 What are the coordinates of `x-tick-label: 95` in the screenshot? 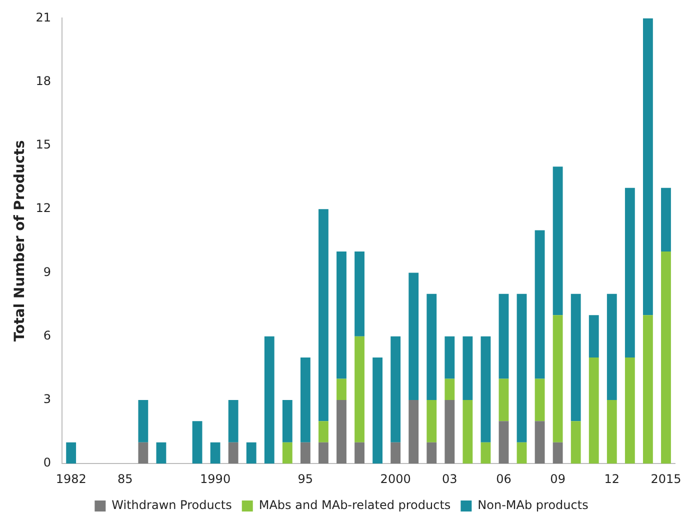 It's located at (306, 479).